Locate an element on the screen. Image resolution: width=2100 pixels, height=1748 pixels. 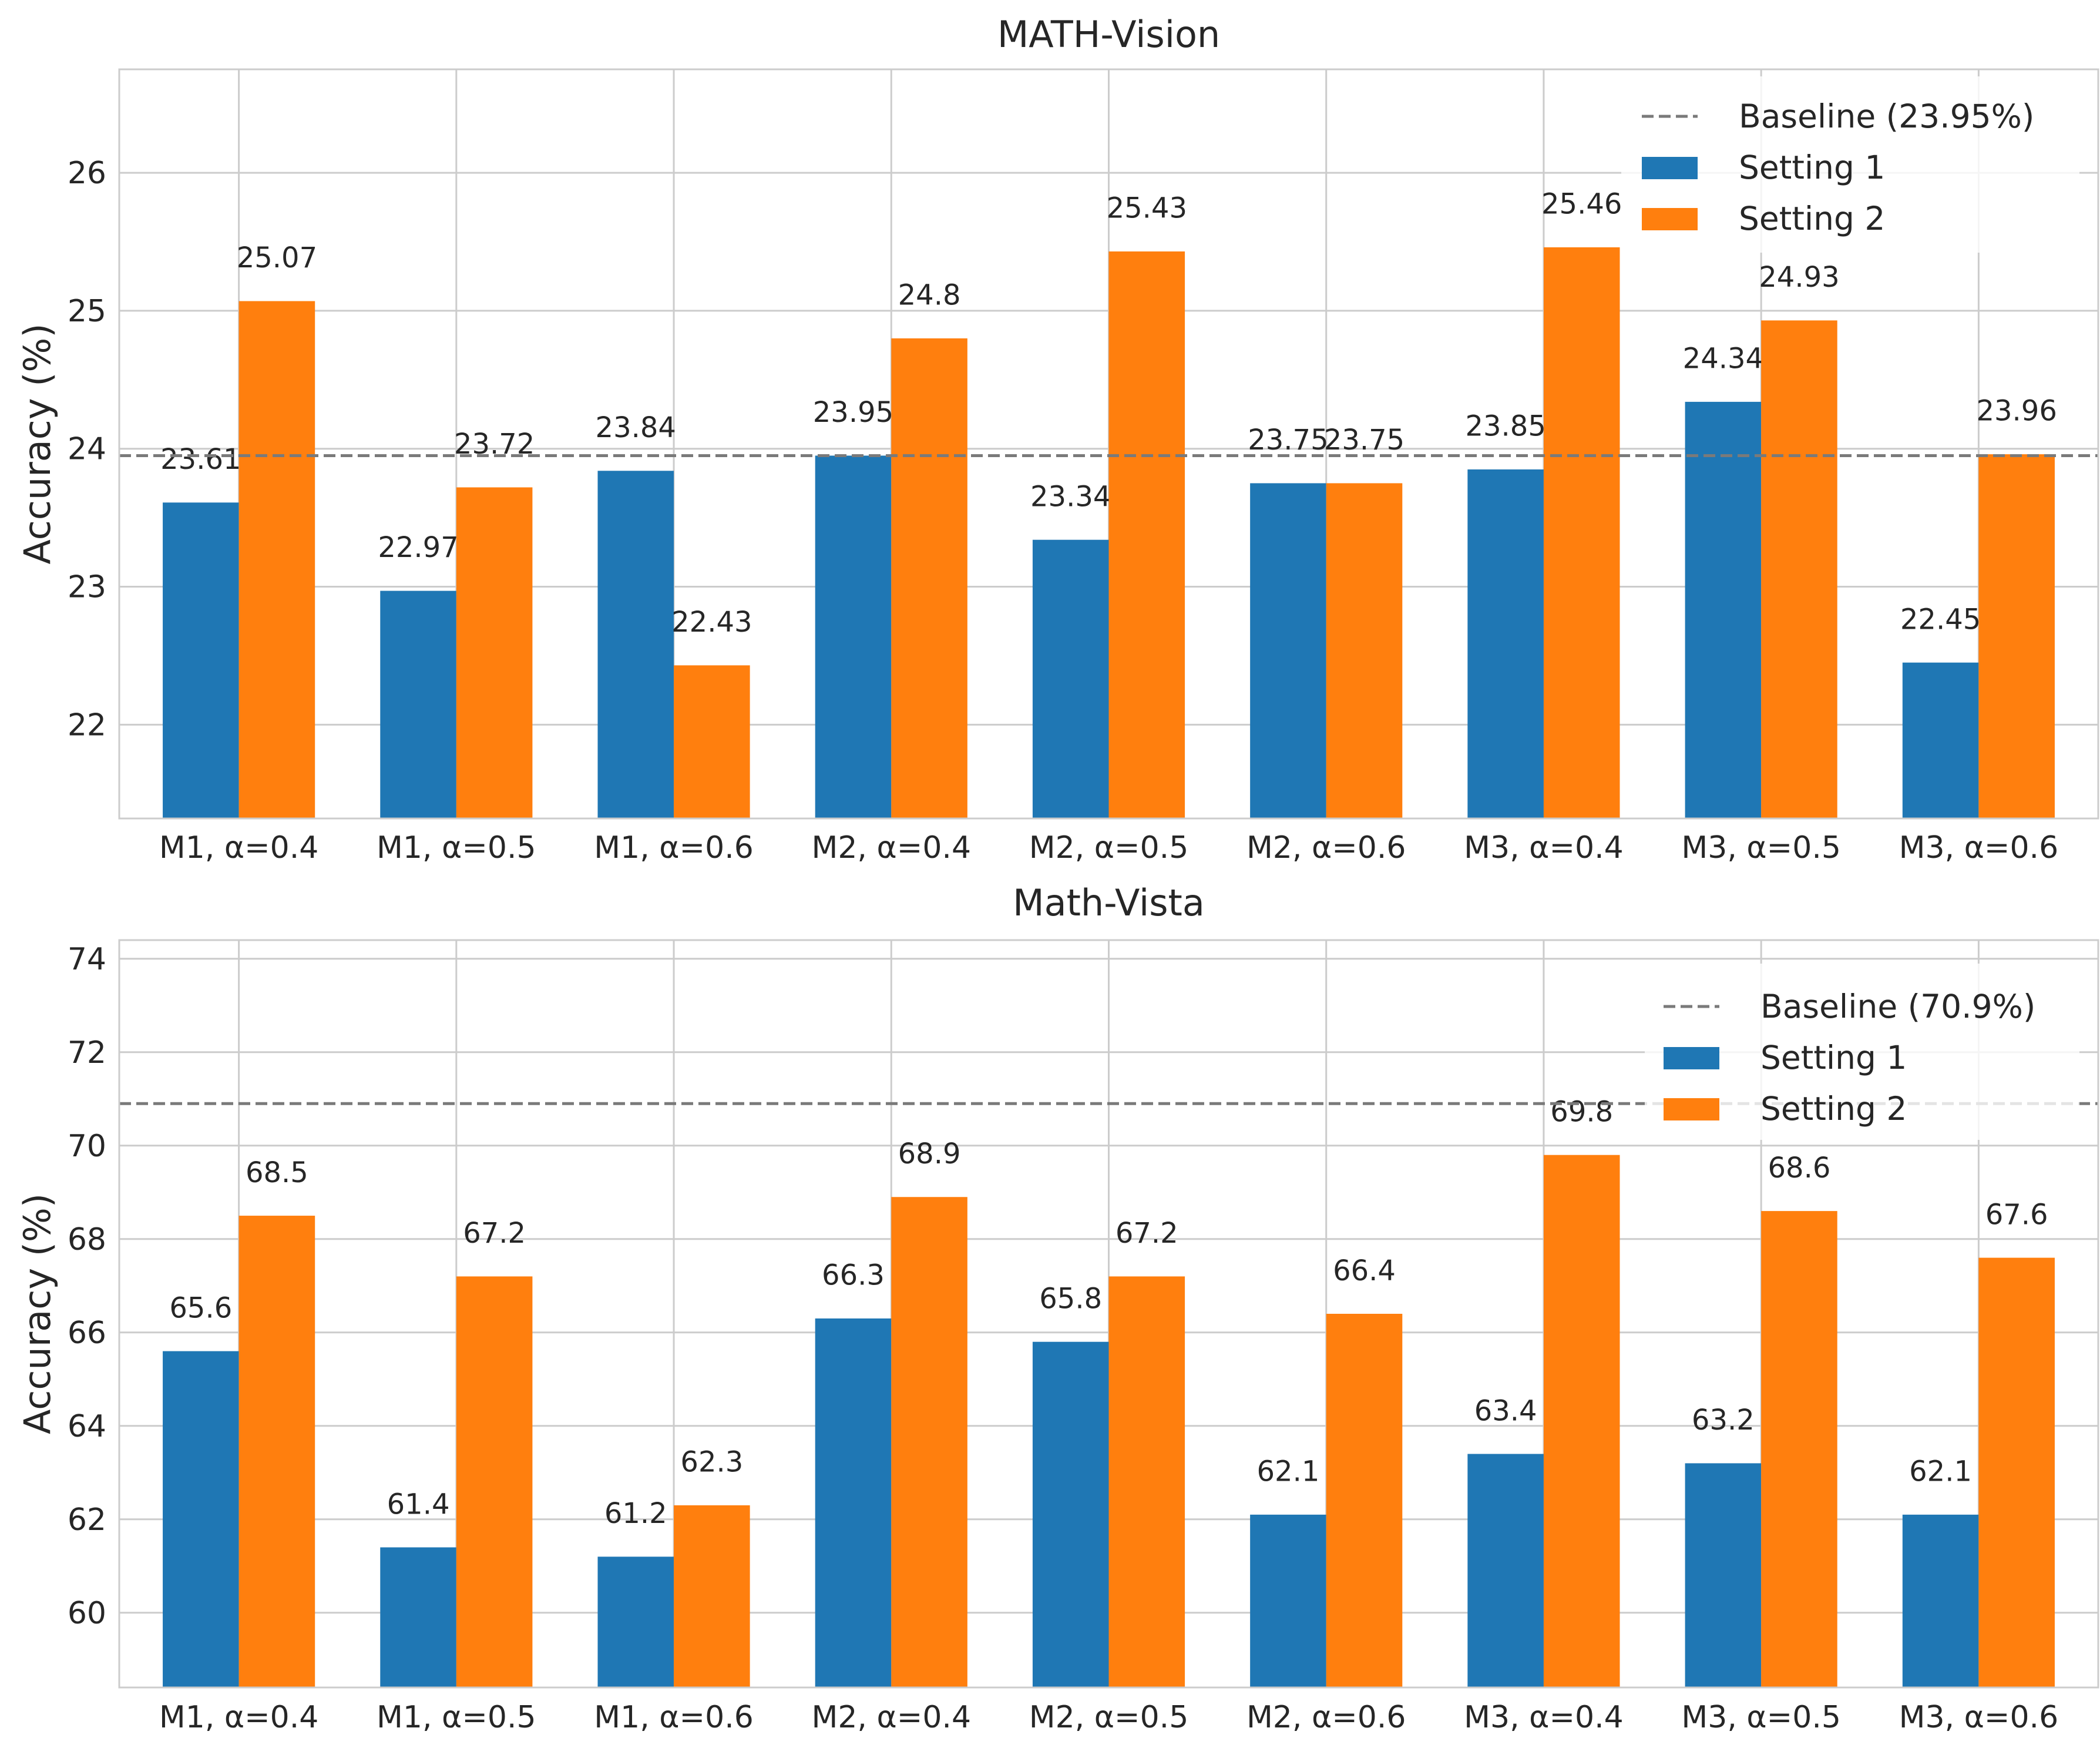
data-label: 23.85 is located at coordinates (1505, 426).